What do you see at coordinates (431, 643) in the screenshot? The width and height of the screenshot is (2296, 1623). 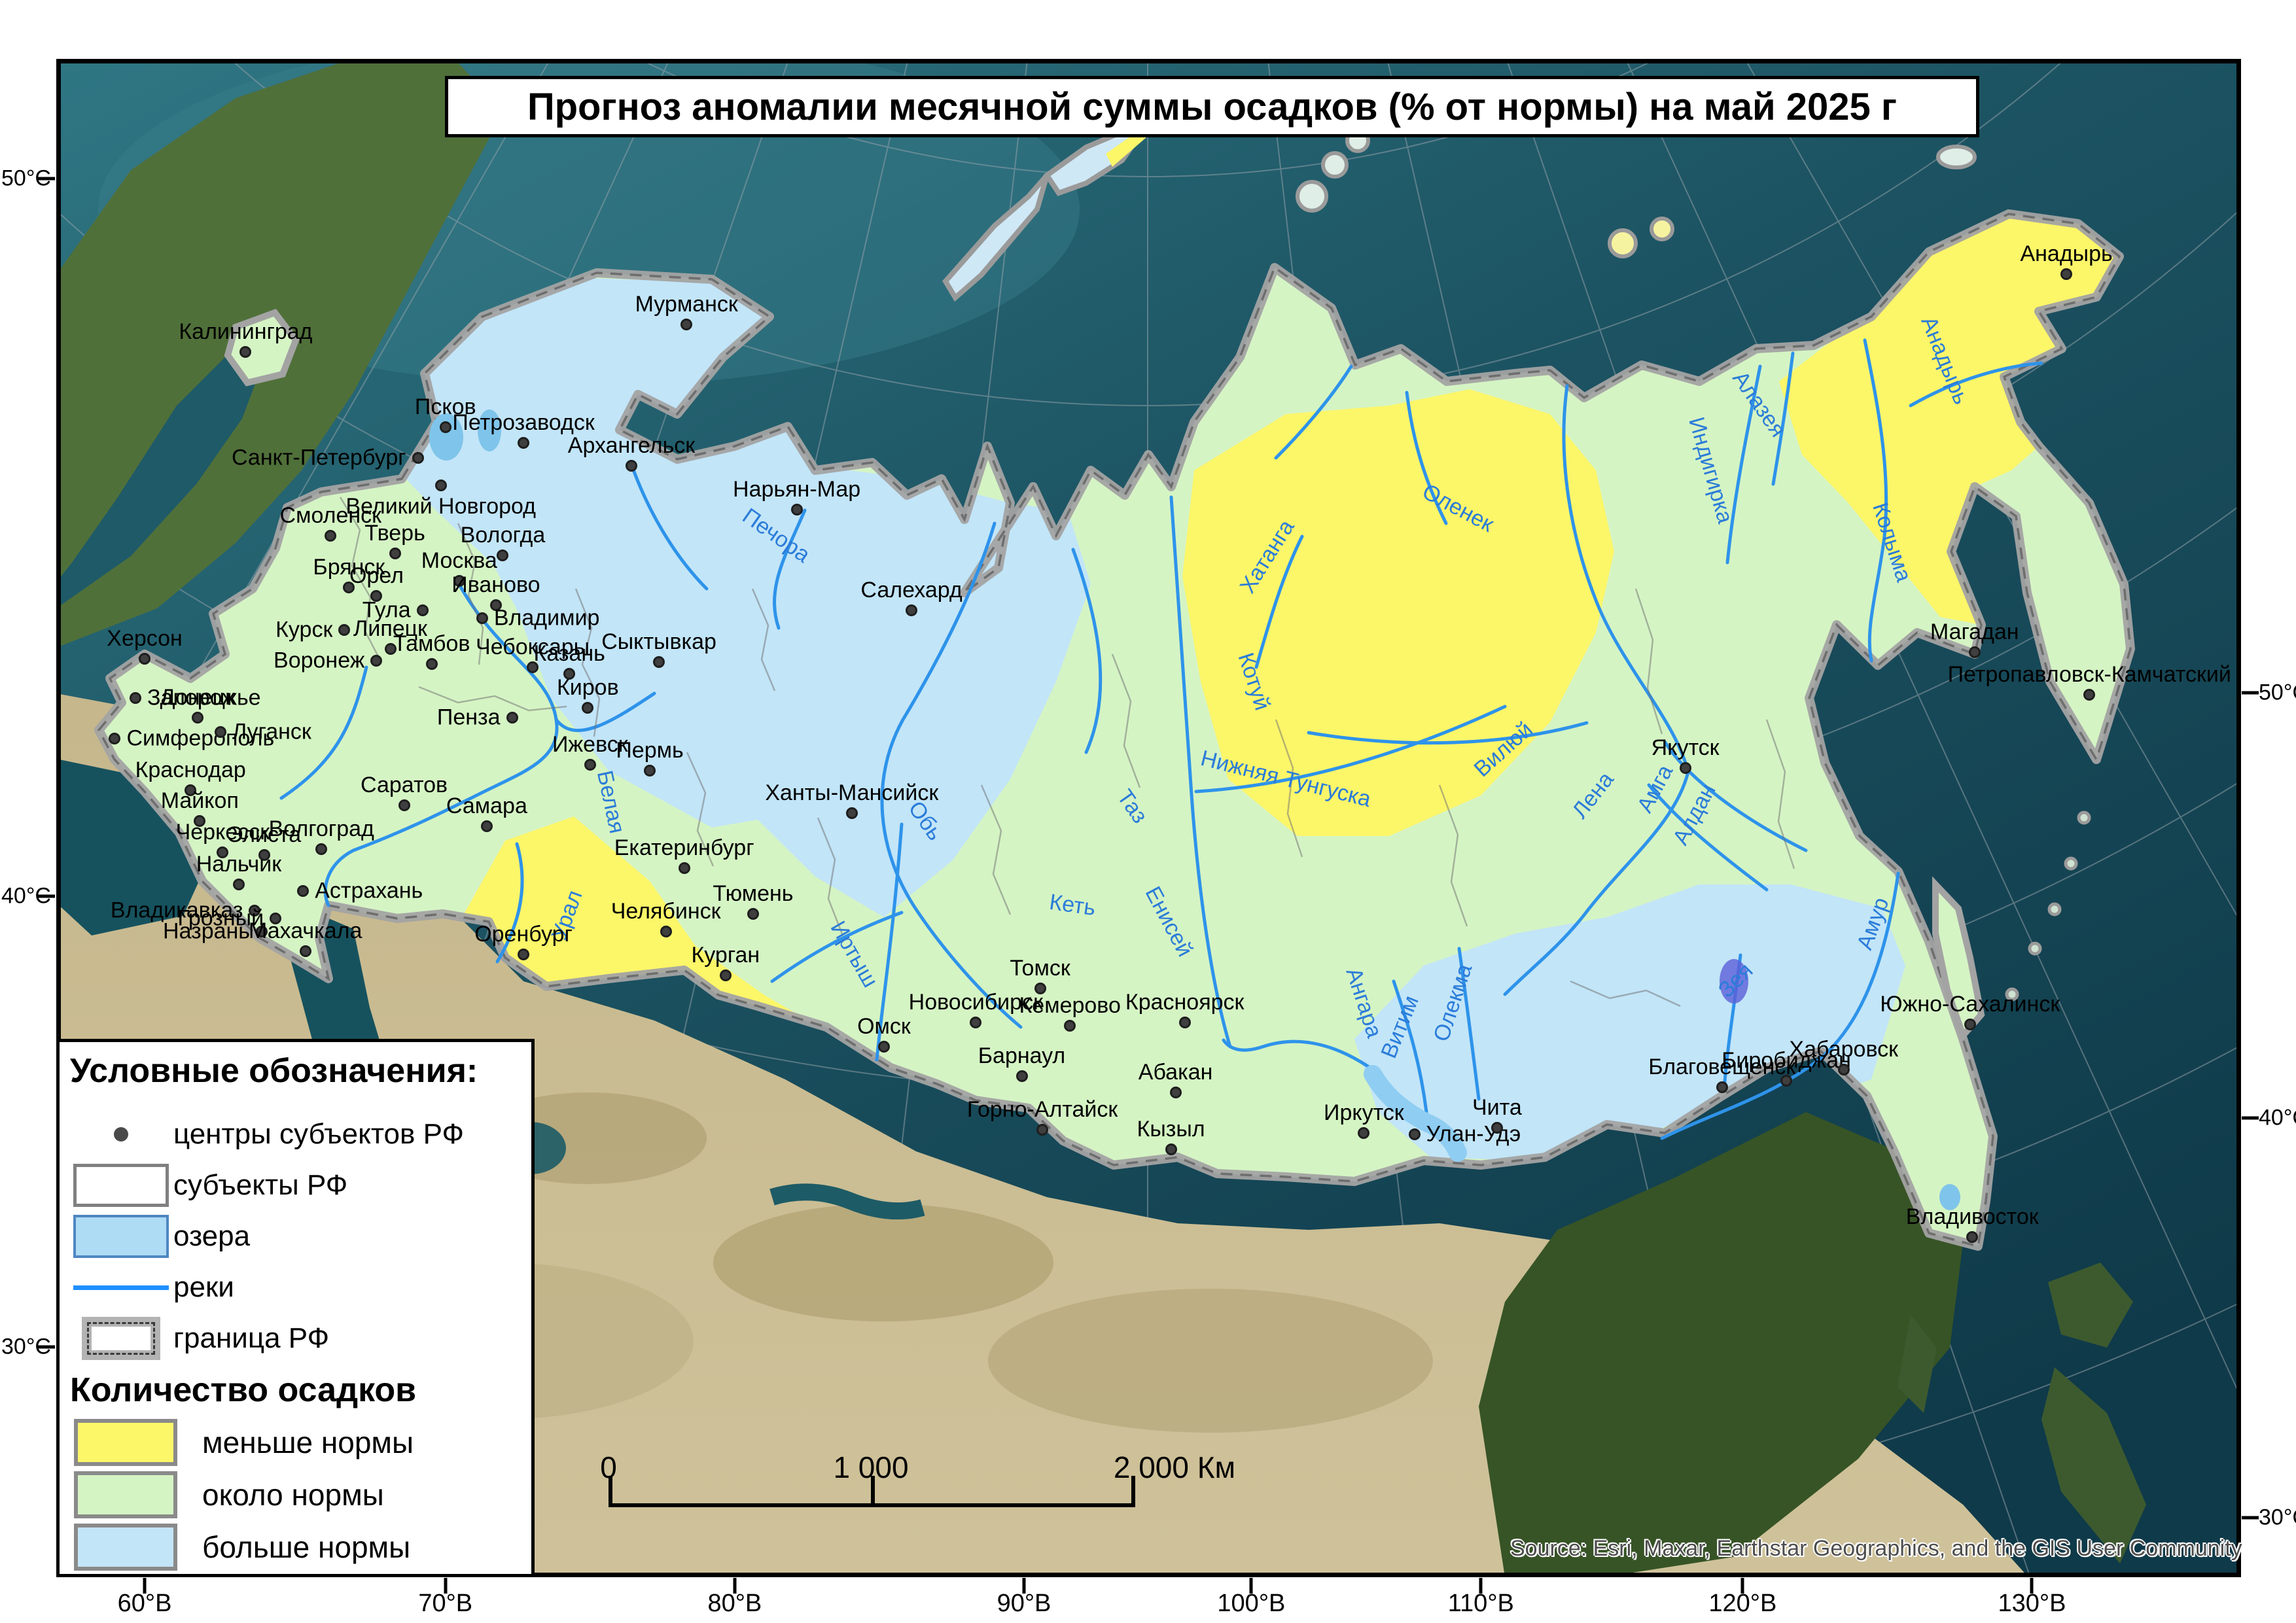 I see `city-label: Тамбов` at bounding box center [431, 643].